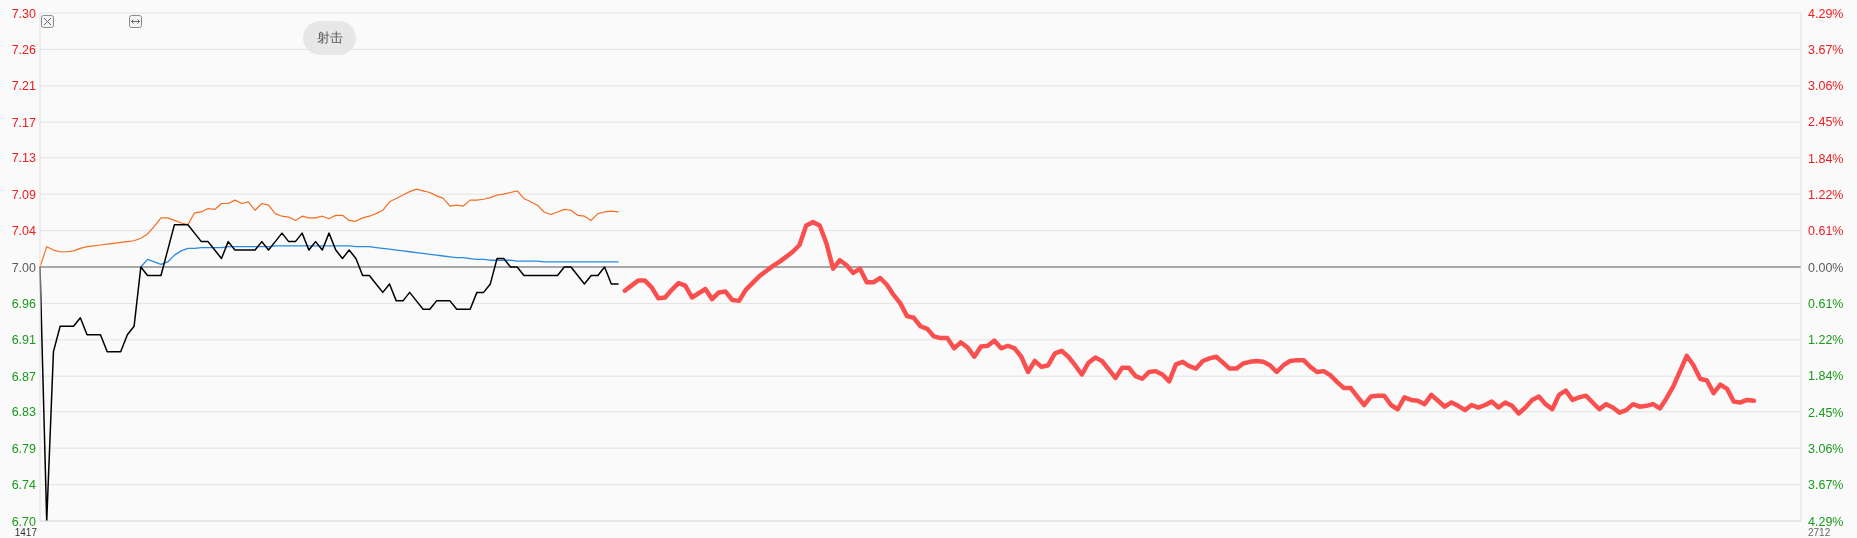  I want to click on y-tick-label: 7.00, so click(24, 267).